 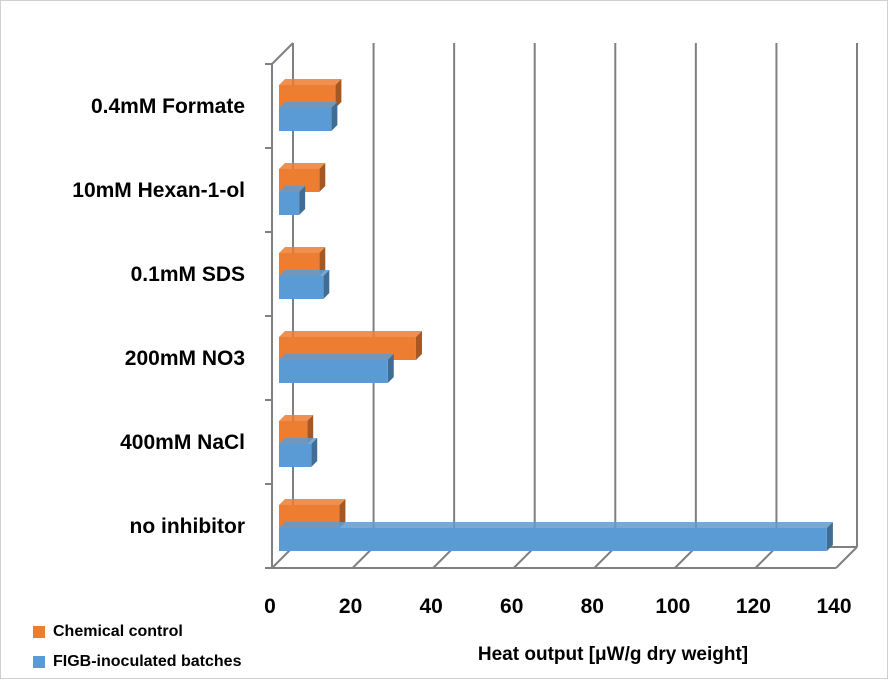 I want to click on bar-figb-inoculated-batches-400mm-nacl-side, so click(x=314, y=452).